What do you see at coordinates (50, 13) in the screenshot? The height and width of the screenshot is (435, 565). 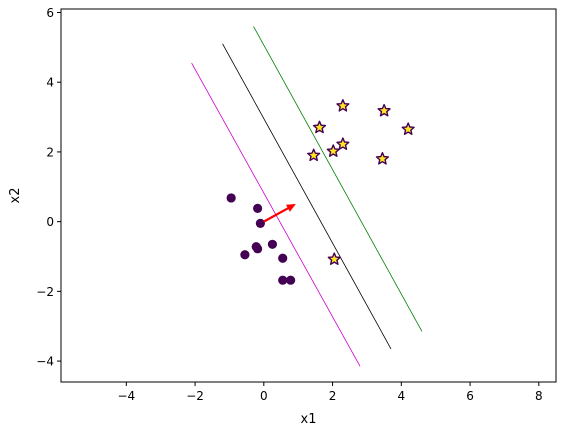 I see `y-tick-label: 6` at bounding box center [50, 13].